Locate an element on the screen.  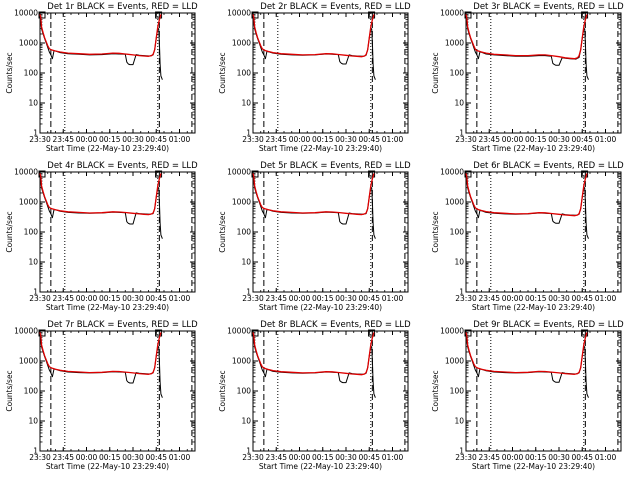
chart-title: Det 3r BLACK = Events, RED = LLD is located at coordinates (548, 7).